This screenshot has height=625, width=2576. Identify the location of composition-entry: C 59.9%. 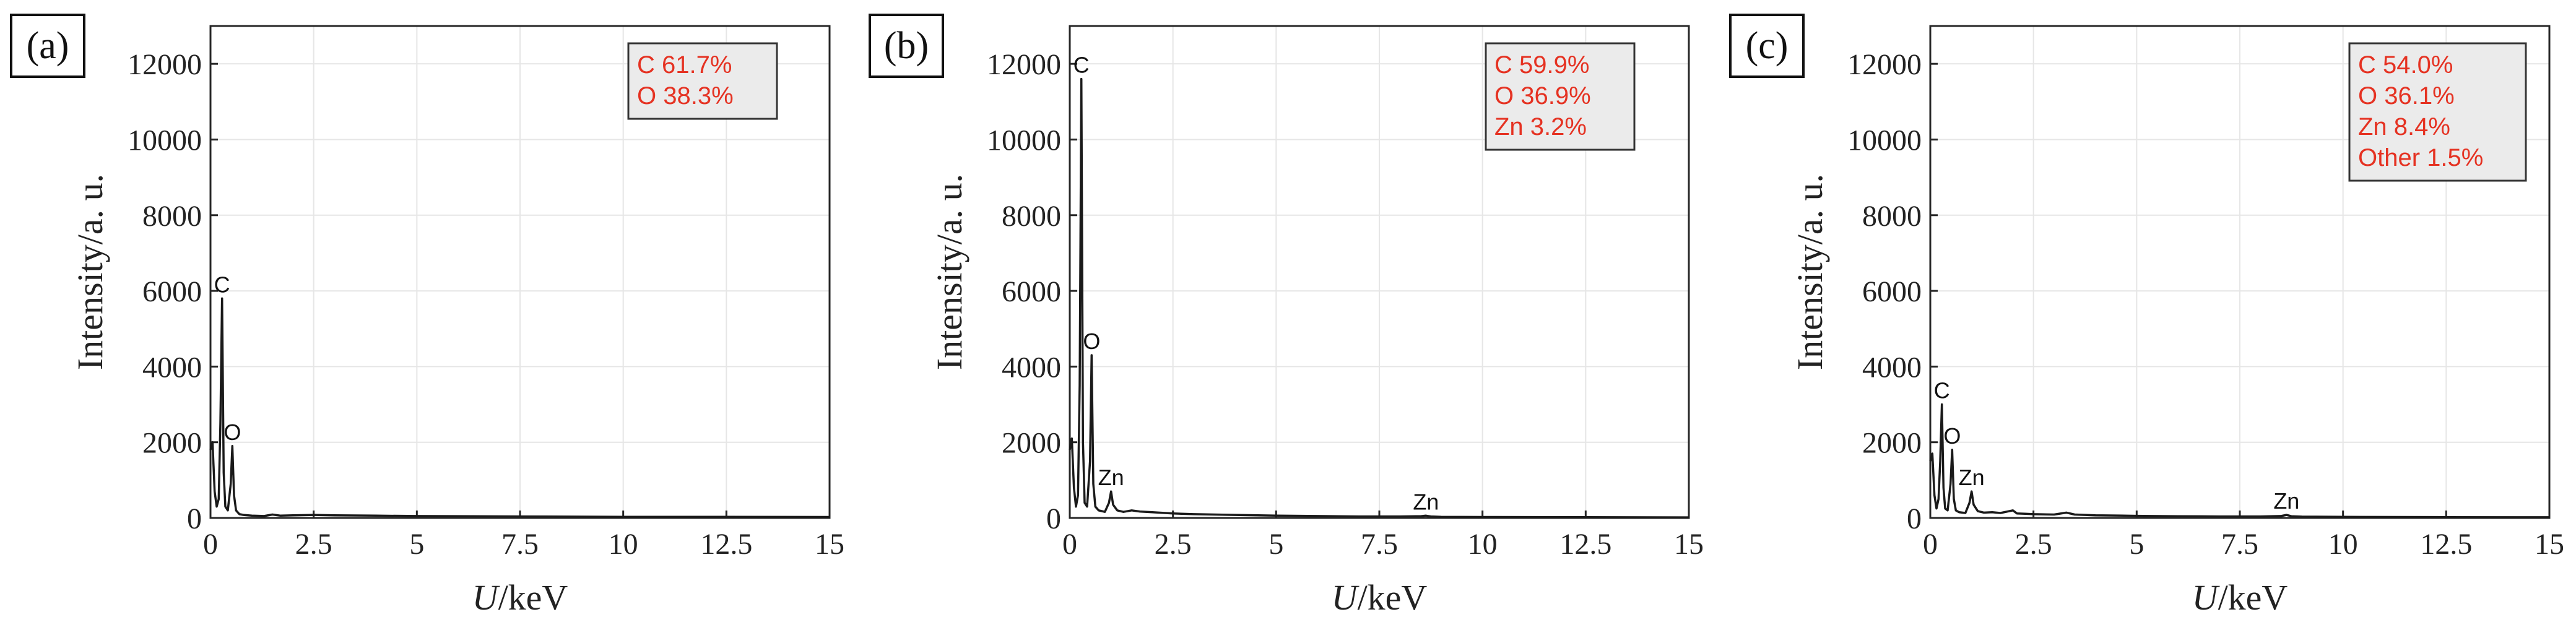
(1541, 65).